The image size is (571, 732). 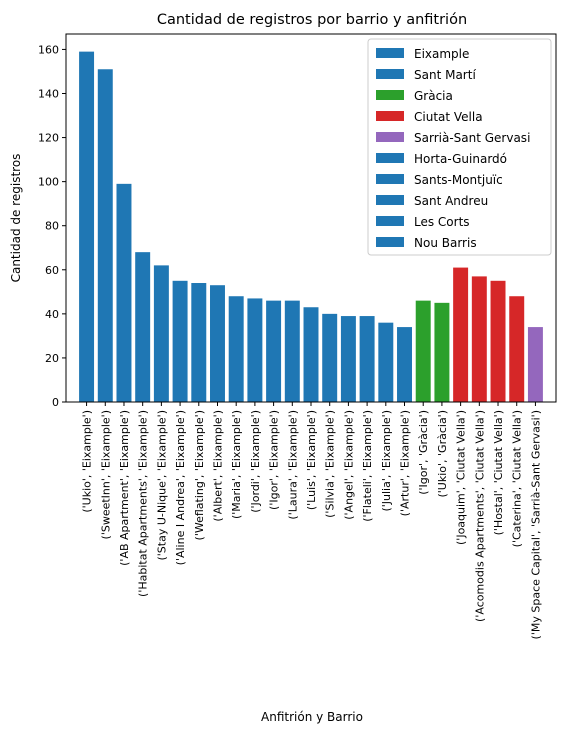 What do you see at coordinates (460, 159) in the screenshot?
I see `legend-label: Horta-Guinardó` at bounding box center [460, 159].